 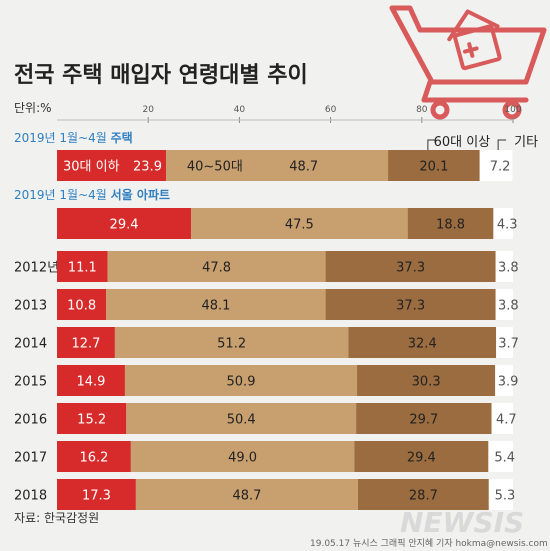 I want to click on value-label-other: 5.3, so click(x=505, y=496).